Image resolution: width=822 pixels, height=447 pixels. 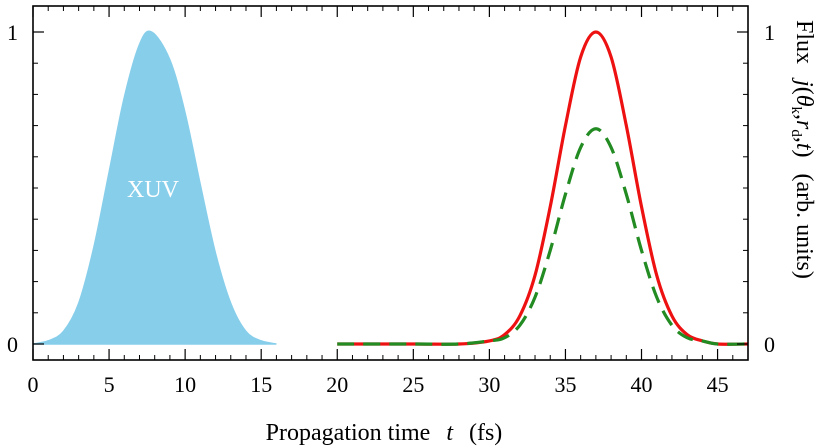 What do you see at coordinates (261, 384) in the screenshot?
I see `x-tick-label: 15` at bounding box center [261, 384].